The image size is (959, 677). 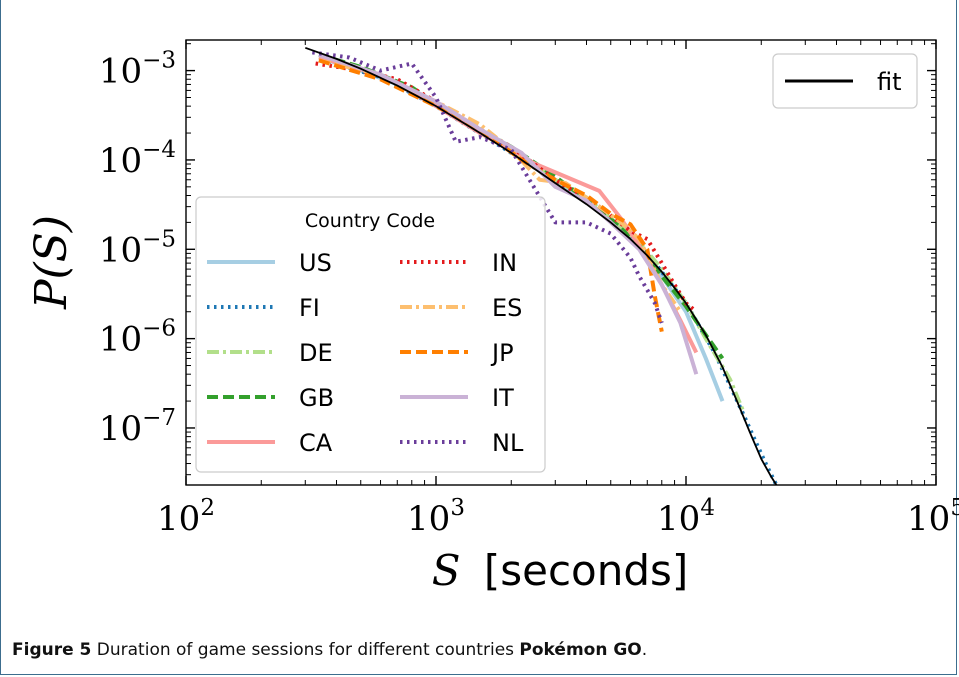 What do you see at coordinates (159, 61) in the screenshot?
I see `y-tick-exponent: −3` at bounding box center [159, 61].